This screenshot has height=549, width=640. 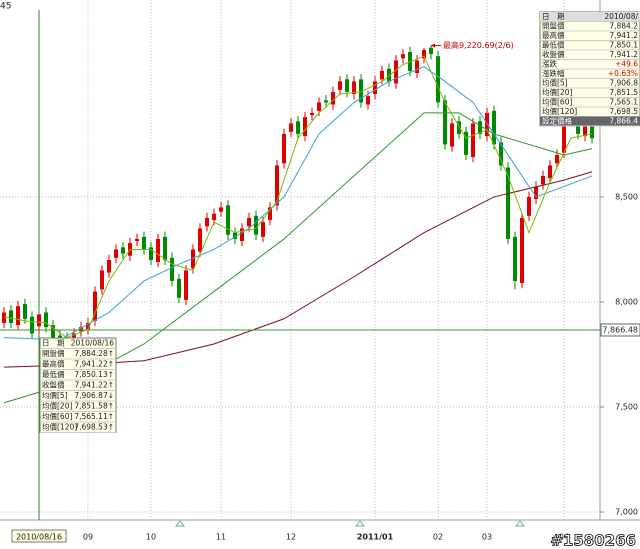 What do you see at coordinates (53, 353) in the screenshot?
I see `panel-label: 開盤價` at bounding box center [53, 353].